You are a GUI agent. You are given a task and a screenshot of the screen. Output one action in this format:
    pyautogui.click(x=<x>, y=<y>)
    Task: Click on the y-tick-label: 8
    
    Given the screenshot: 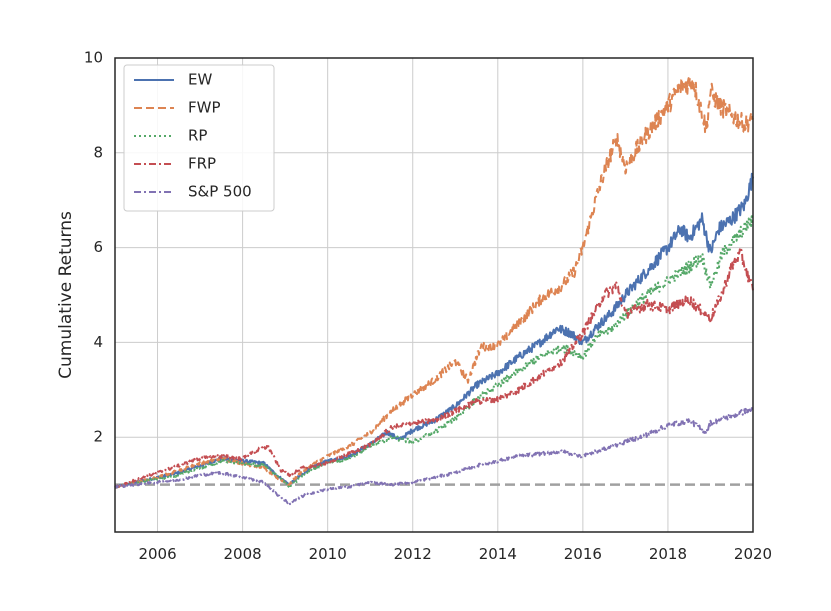 What is the action you would take?
    pyautogui.click(x=98, y=152)
    